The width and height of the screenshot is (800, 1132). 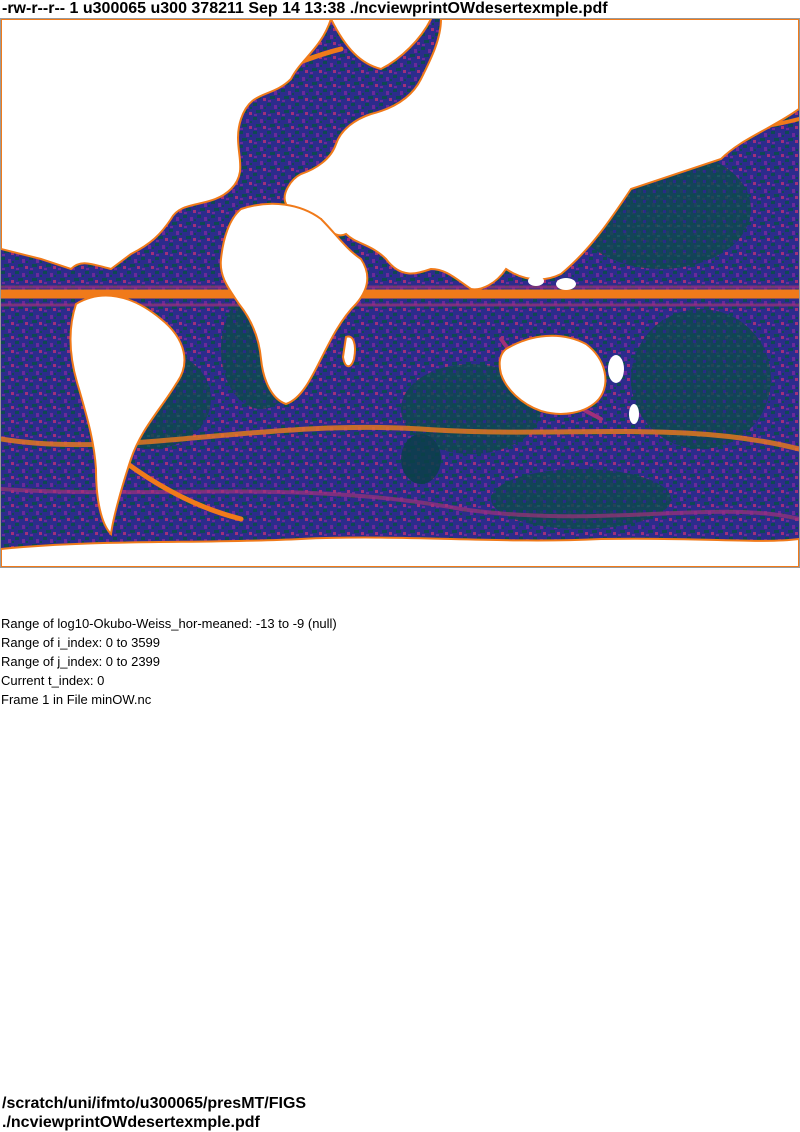 What do you see at coordinates (76, 699) in the screenshot?
I see `frame-file: Frame 1 in File minOW.nc` at bounding box center [76, 699].